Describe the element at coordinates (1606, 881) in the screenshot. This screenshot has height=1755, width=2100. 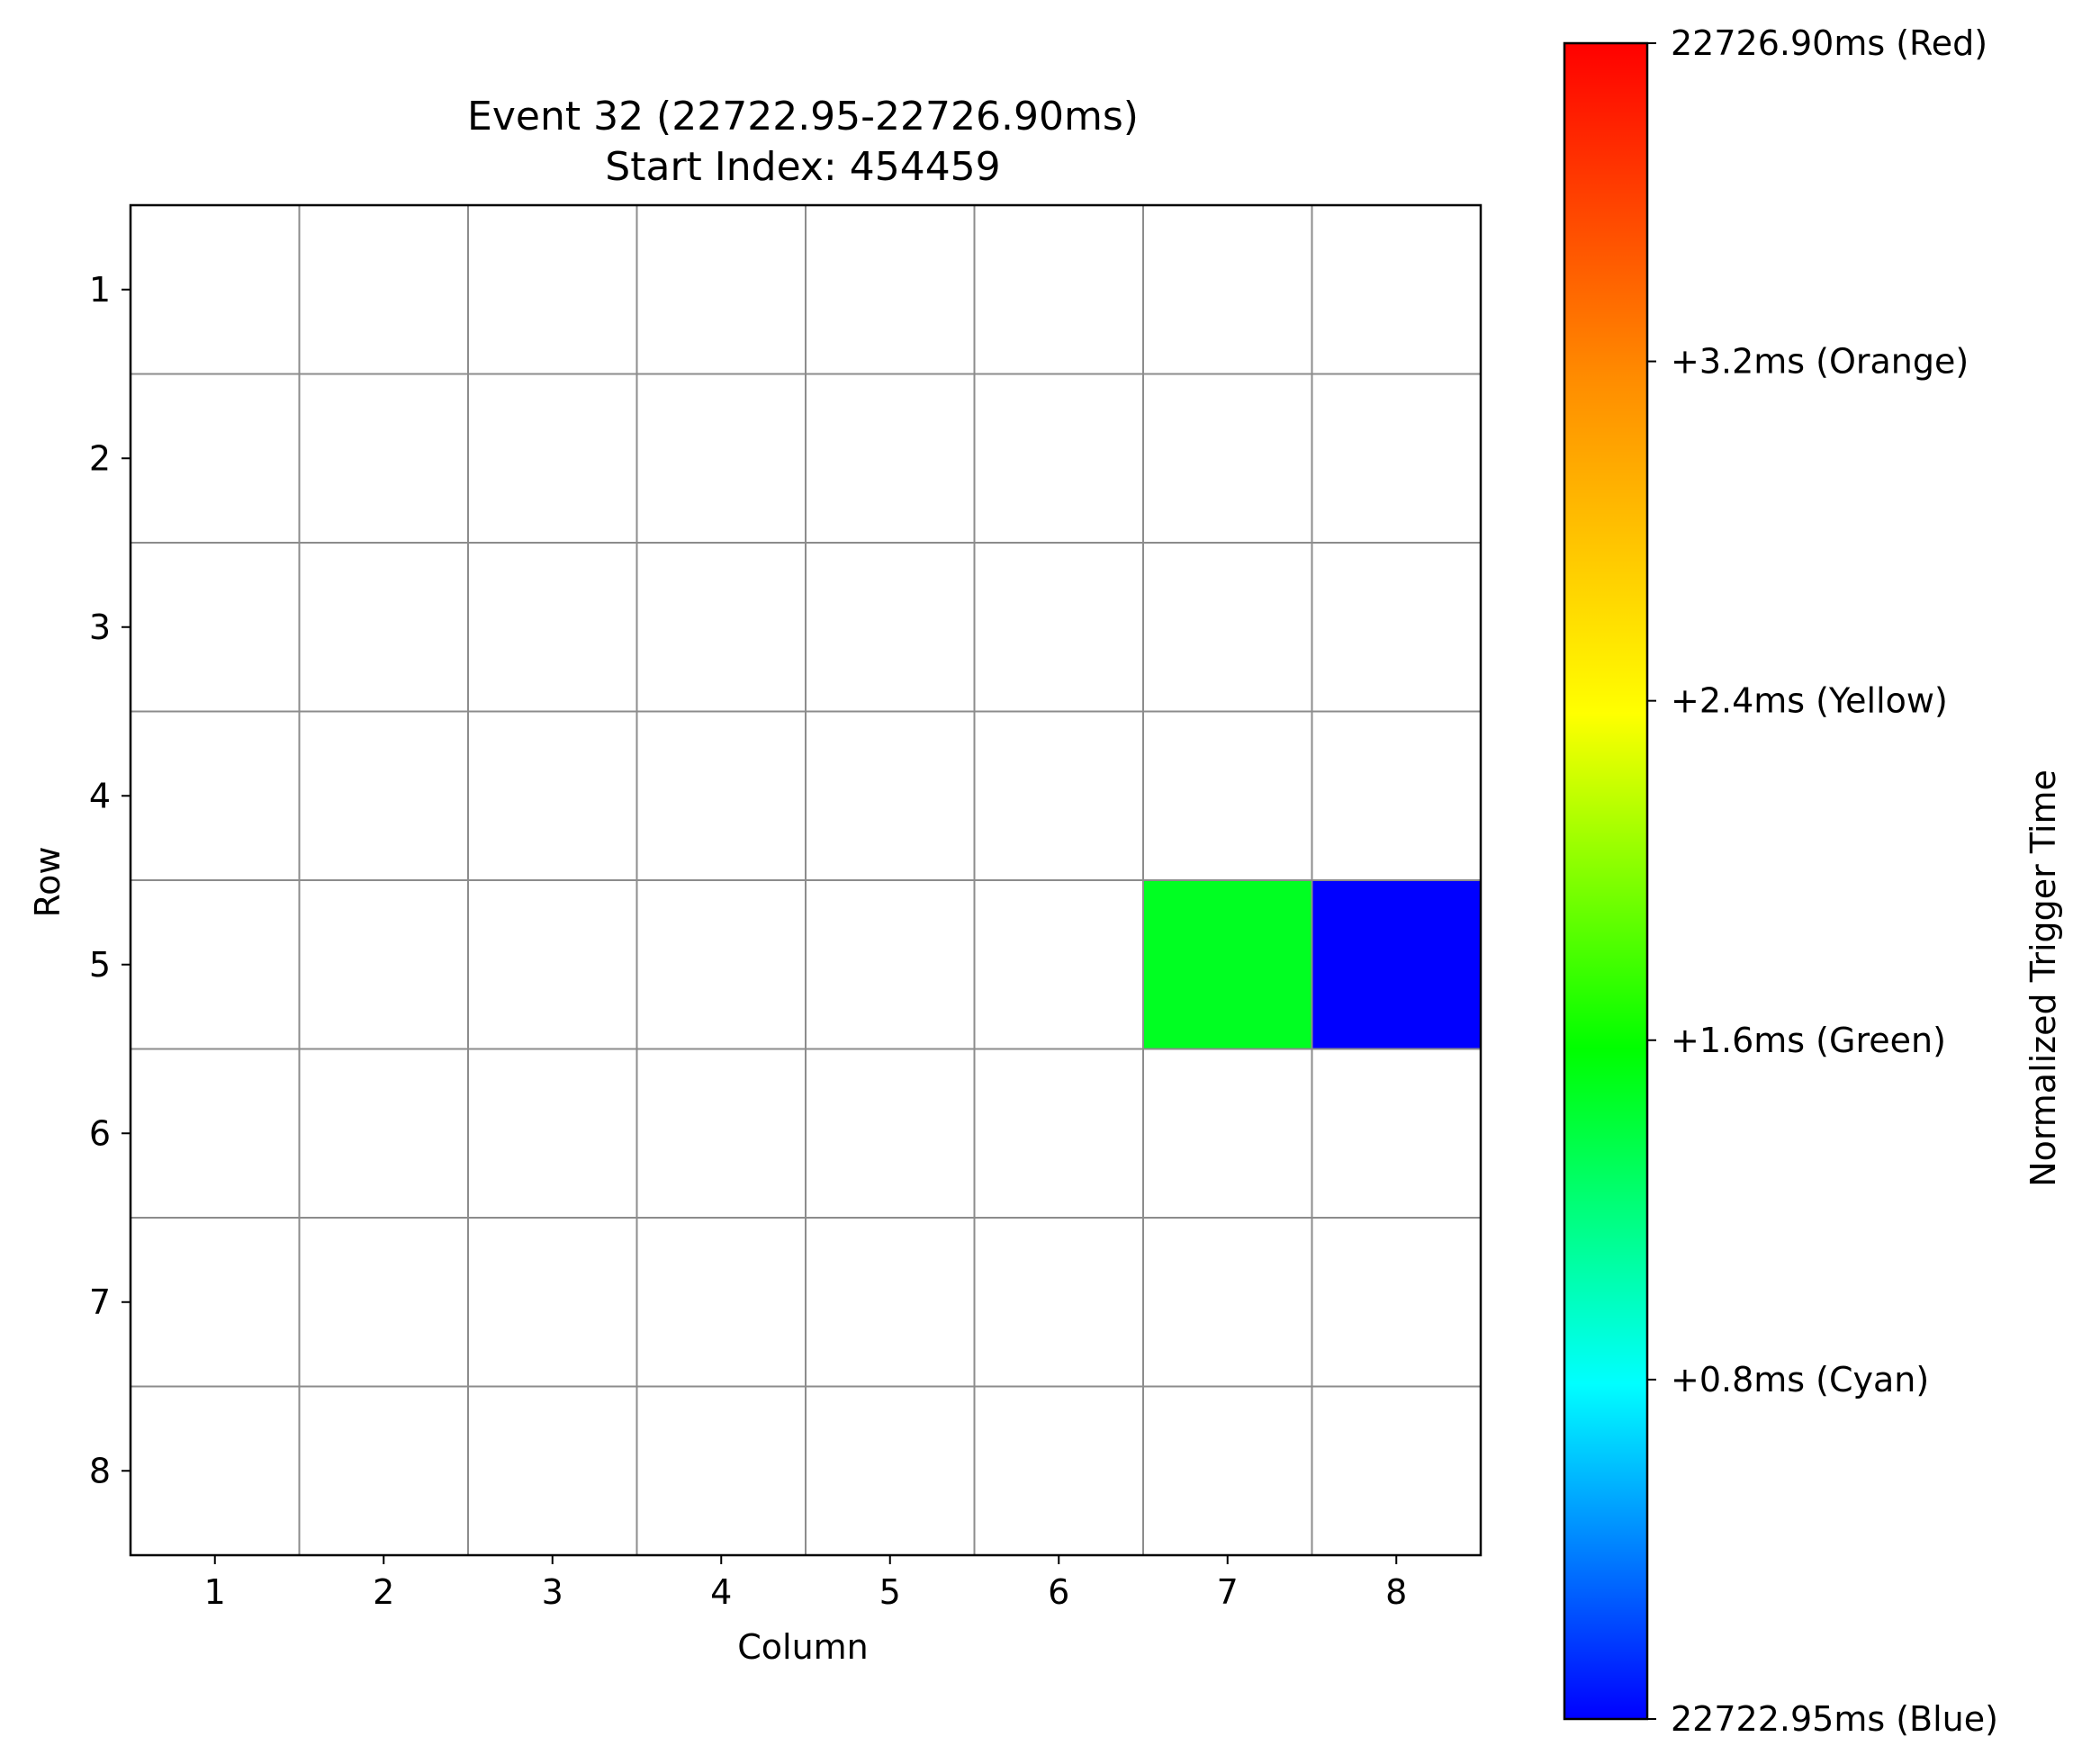
I see `colorbar-gradient` at that location.